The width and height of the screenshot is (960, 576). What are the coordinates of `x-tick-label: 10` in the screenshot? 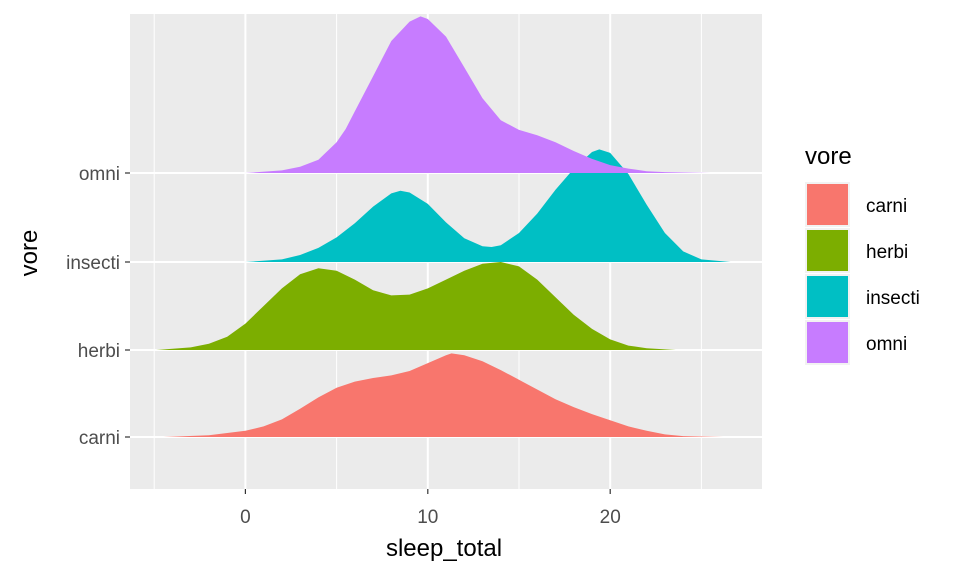 It's located at (427, 517).